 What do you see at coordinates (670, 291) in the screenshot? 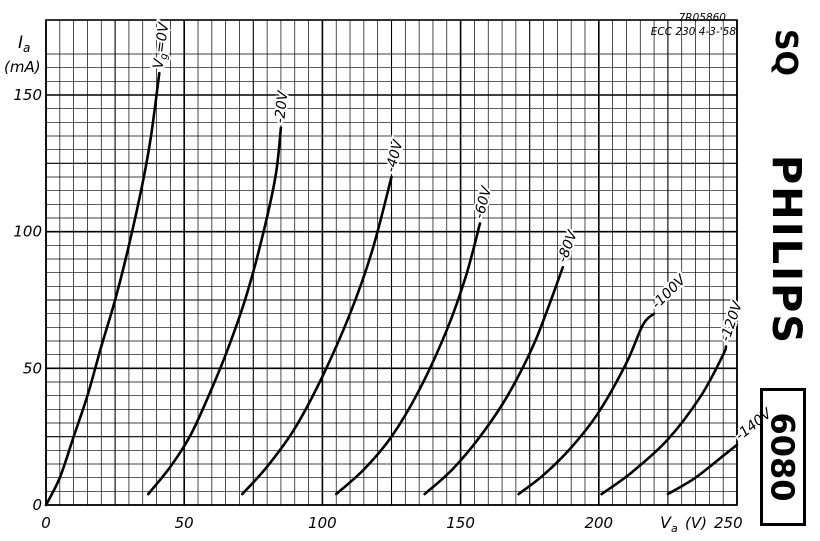
I see `curve-label: -100V` at bounding box center [670, 291].